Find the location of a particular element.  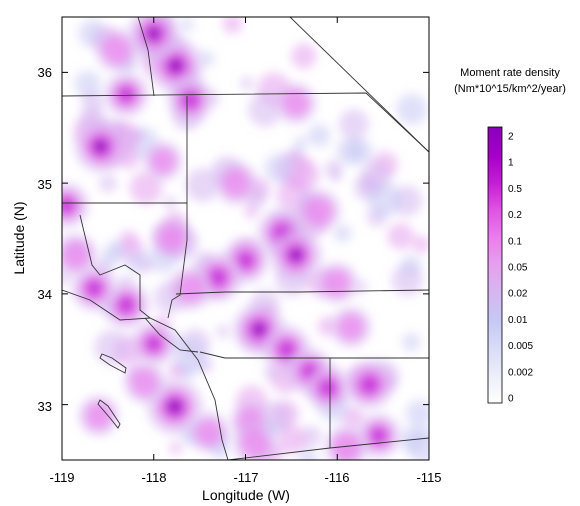

border-county-north is located at coordinates (146, 57).